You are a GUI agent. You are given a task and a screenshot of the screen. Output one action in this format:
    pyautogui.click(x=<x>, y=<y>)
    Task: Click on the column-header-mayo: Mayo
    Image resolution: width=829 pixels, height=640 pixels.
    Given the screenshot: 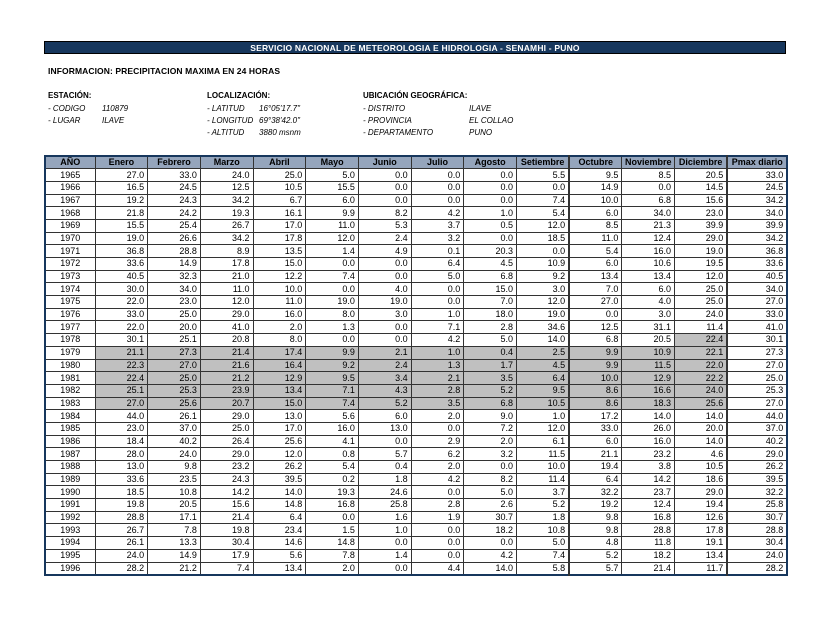 What is the action you would take?
    pyautogui.click(x=332, y=162)
    